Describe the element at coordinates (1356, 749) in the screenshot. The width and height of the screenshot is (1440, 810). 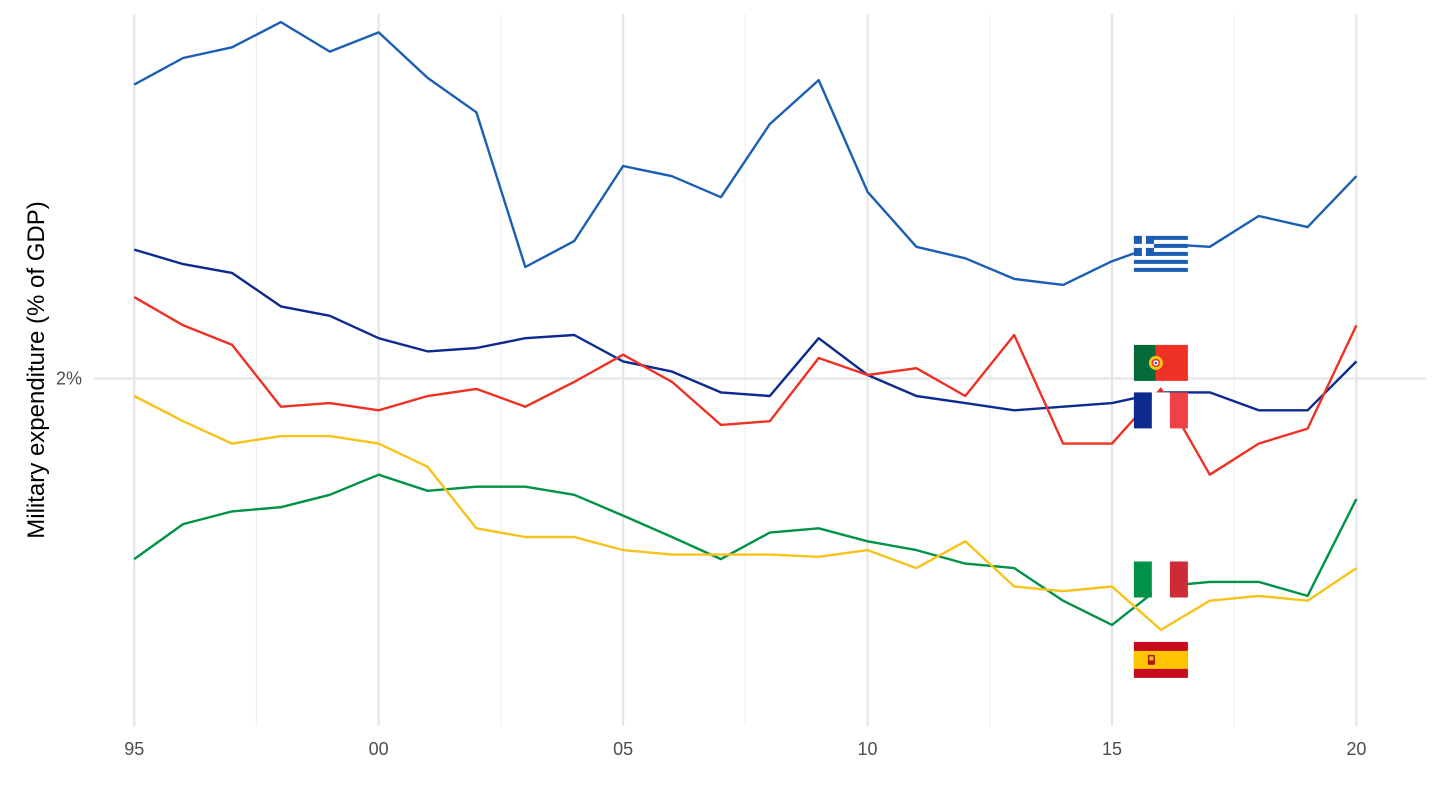
I see `x-tick-label: 20` at that location.